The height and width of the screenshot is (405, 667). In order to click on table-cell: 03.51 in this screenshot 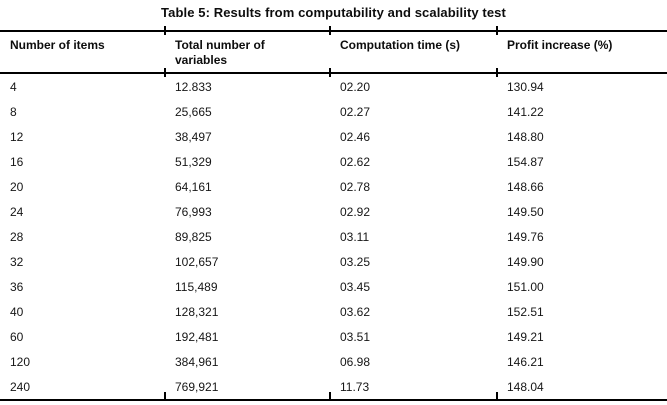, I will do `click(355, 336)`.